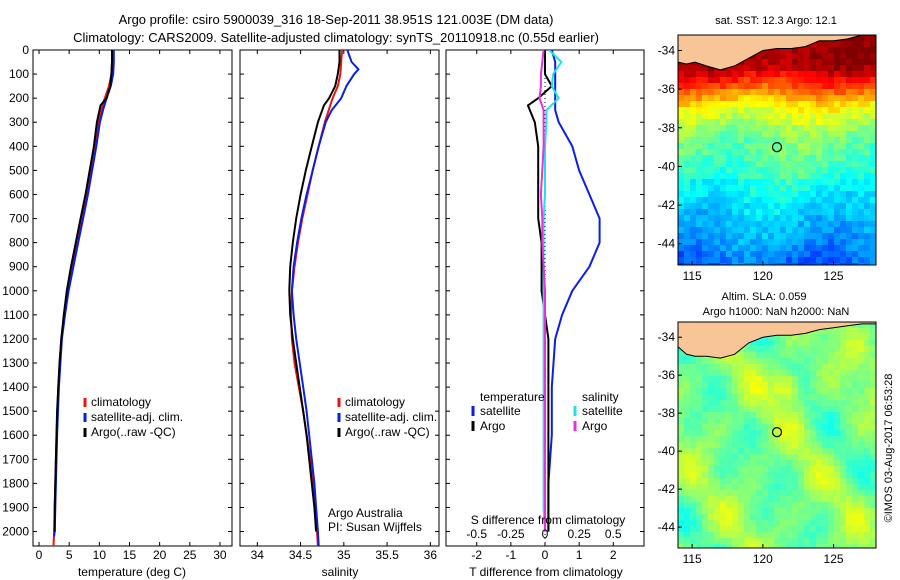 Image resolution: width=900 pixels, height=580 pixels. What do you see at coordinates (19, 243) in the screenshot?
I see `y-tick-label: 800` at bounding box center [19, 243].